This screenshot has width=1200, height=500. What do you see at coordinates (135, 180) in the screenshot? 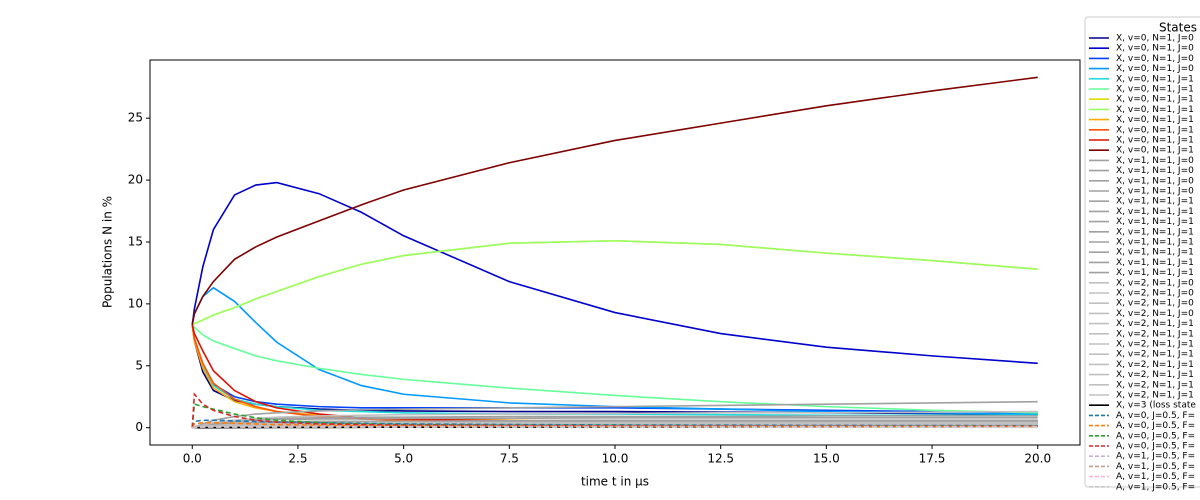
I see `y-tick-label: 20` at bounding box center [135, 180].